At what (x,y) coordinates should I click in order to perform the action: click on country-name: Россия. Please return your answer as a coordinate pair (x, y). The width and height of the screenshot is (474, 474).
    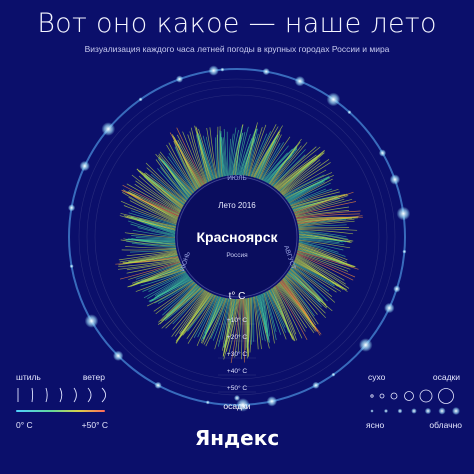
    Looking at the image, I should click on (237, 255).